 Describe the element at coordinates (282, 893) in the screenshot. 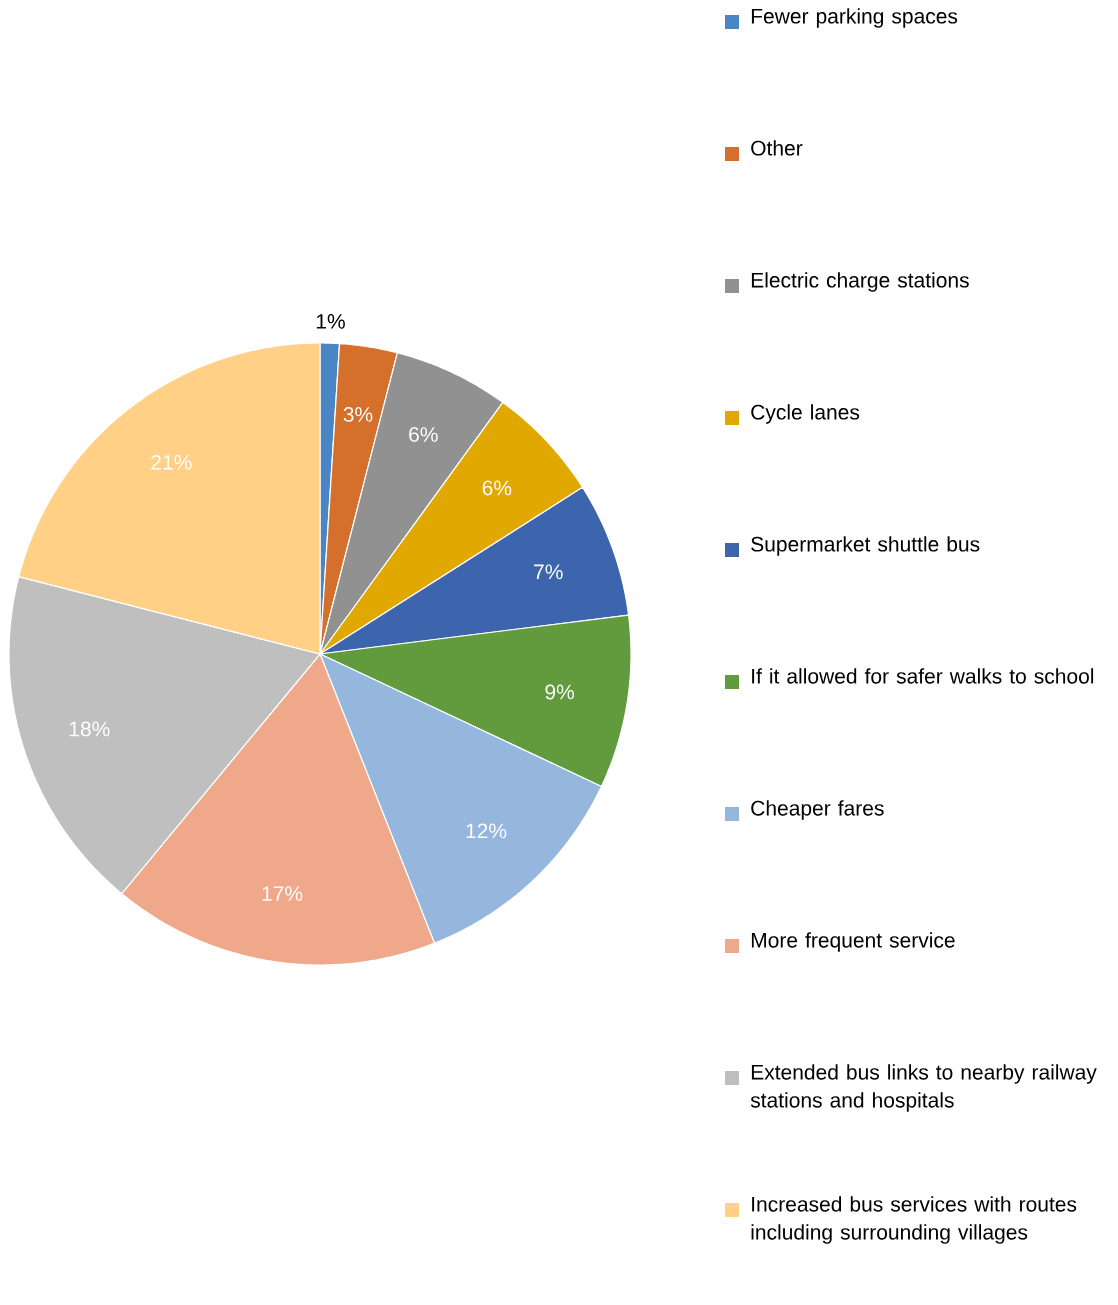

I see `data-label: 17%` at that location.